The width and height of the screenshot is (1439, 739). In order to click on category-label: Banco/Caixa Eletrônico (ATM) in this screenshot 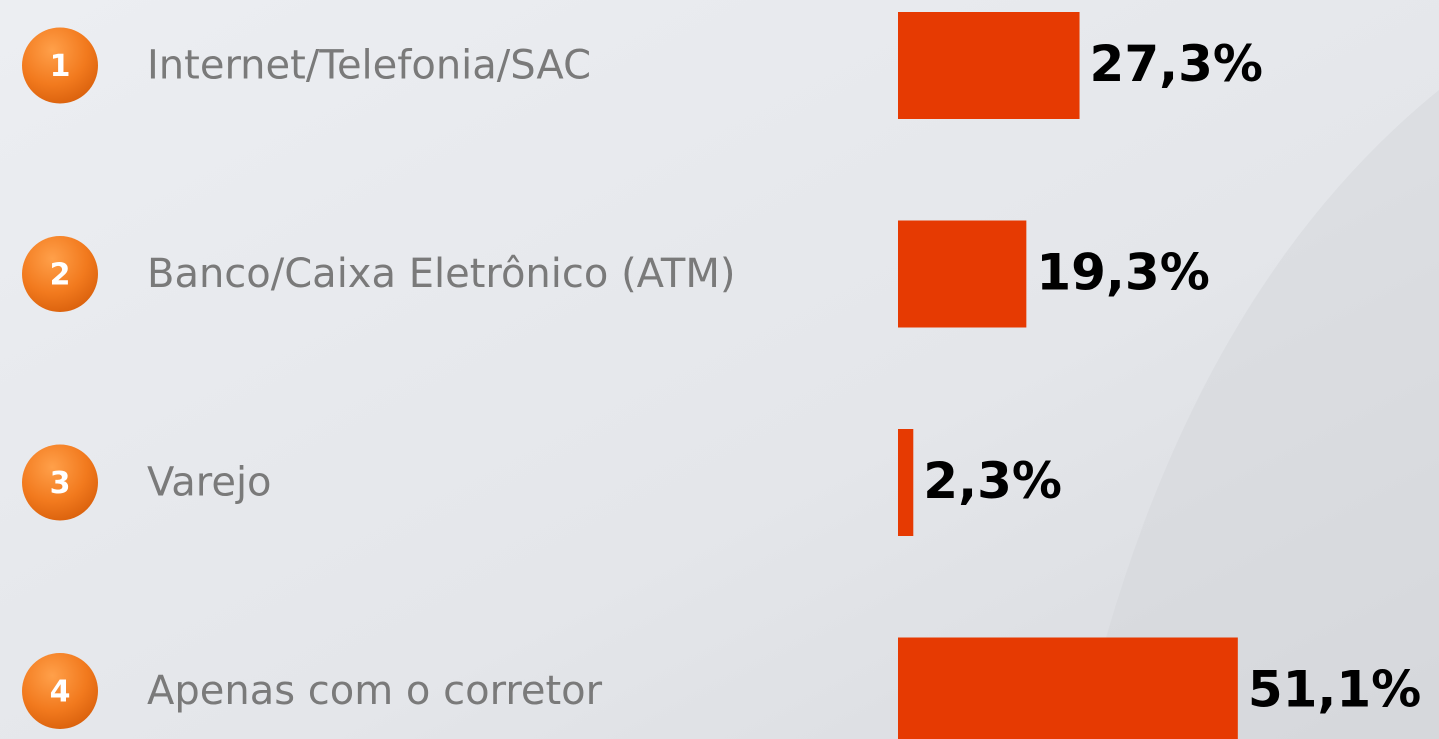, I will do `click(441, 274)`.